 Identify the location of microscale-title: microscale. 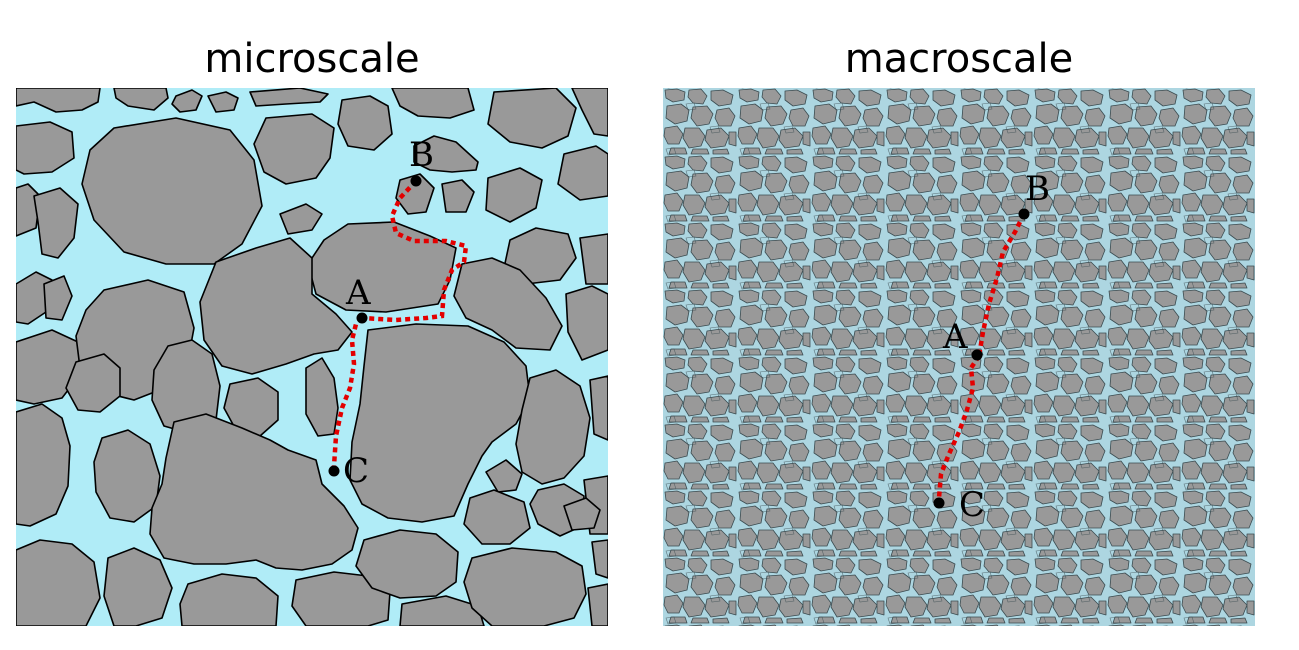
(312, 59).